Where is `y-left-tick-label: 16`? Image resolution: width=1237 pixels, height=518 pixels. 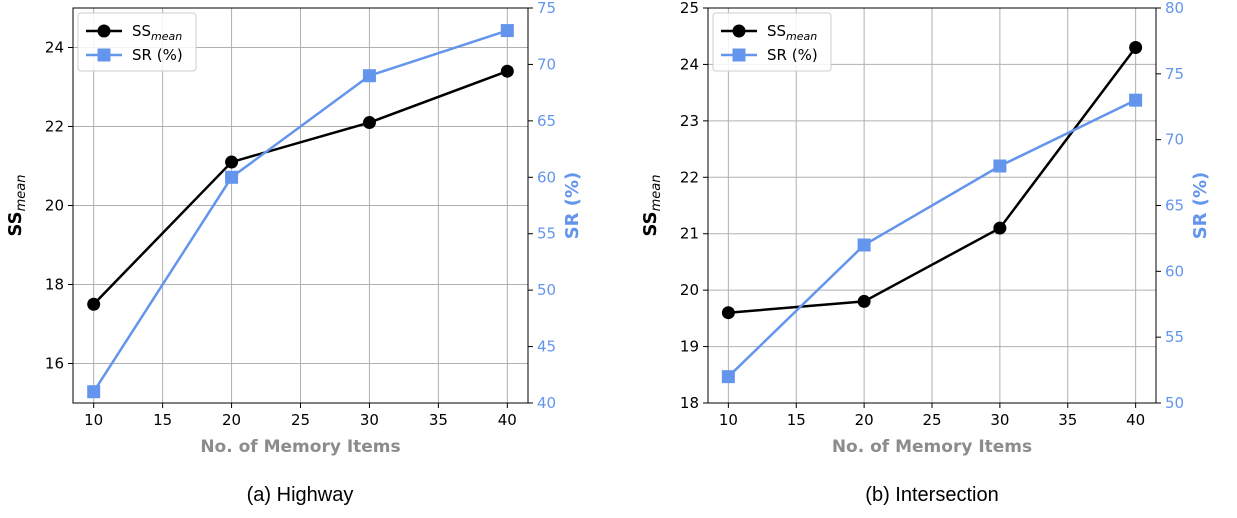 y-left-tick-label: 16 is located at coordinates (54, 364).